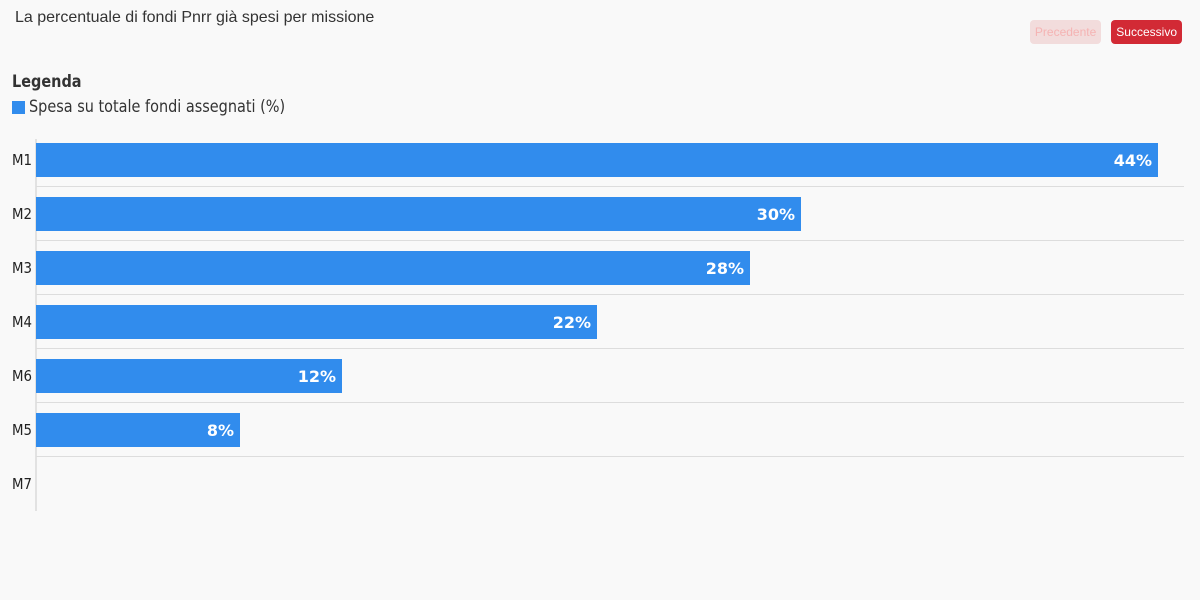 The height and width of the screenshot is (600, 1200). I want to click on bar-m4, so click(316, 322).